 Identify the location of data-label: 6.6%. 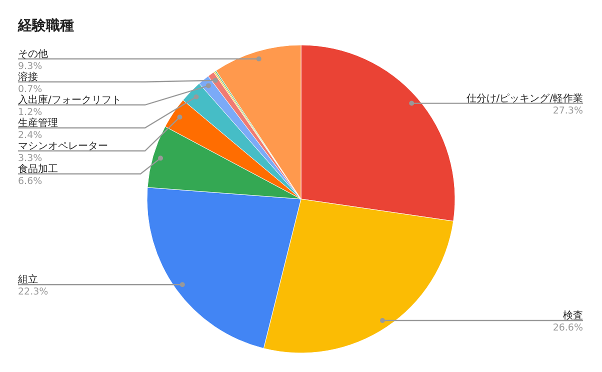
(30, 181).